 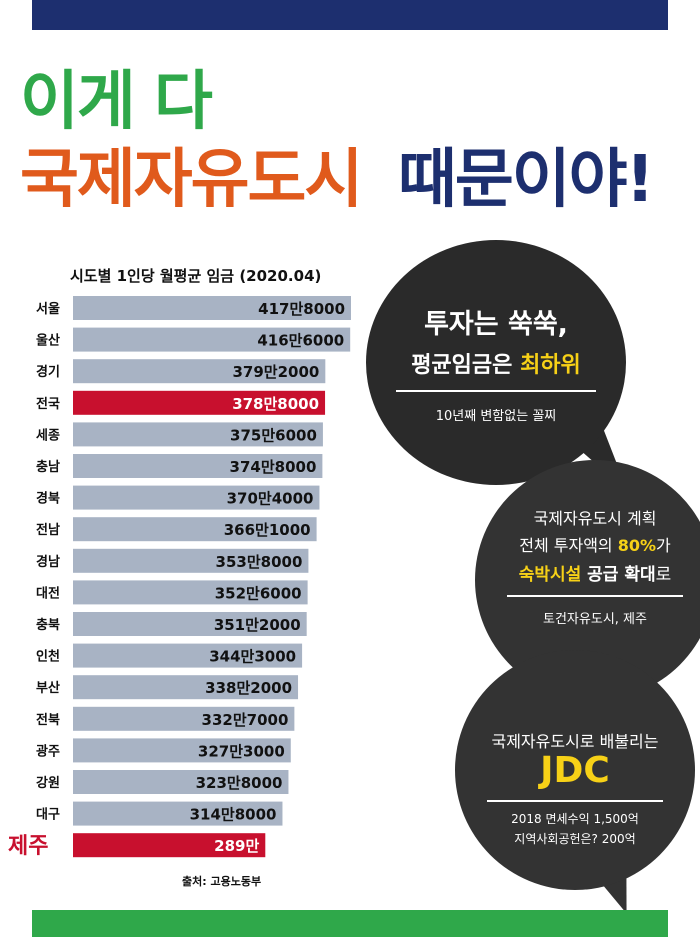 What do you see at coordinates (267, 530) in the screenshot?
I see `value-label: 366만1000` at bounding box center [267, 530].